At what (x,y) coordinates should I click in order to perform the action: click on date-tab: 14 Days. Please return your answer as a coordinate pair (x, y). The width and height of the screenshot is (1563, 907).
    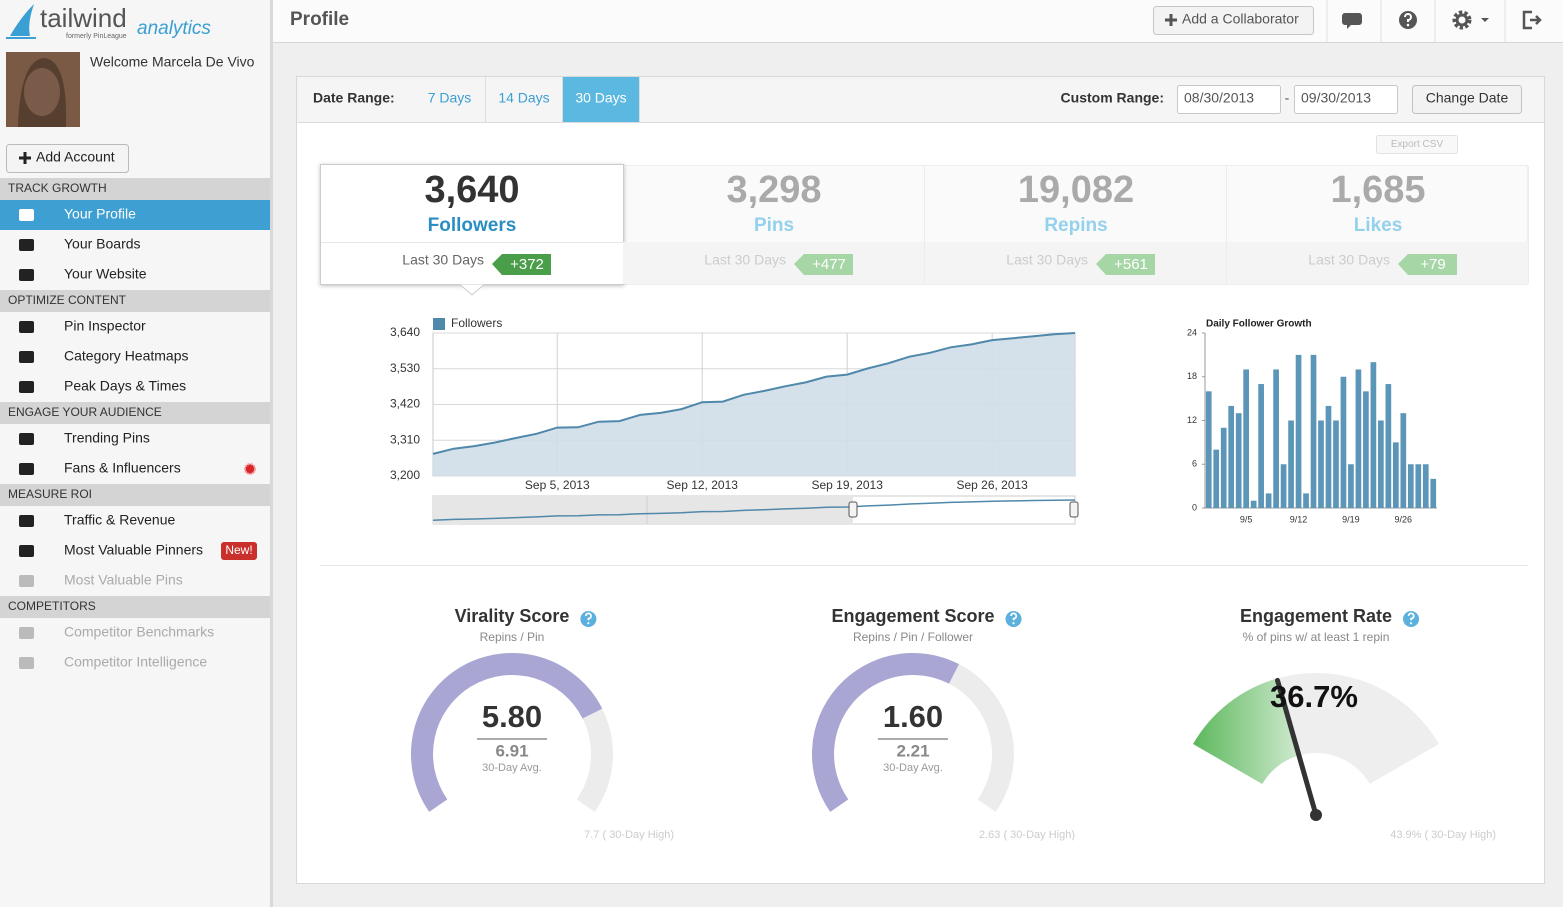
    Looking at the image, I should click on (524, 99).